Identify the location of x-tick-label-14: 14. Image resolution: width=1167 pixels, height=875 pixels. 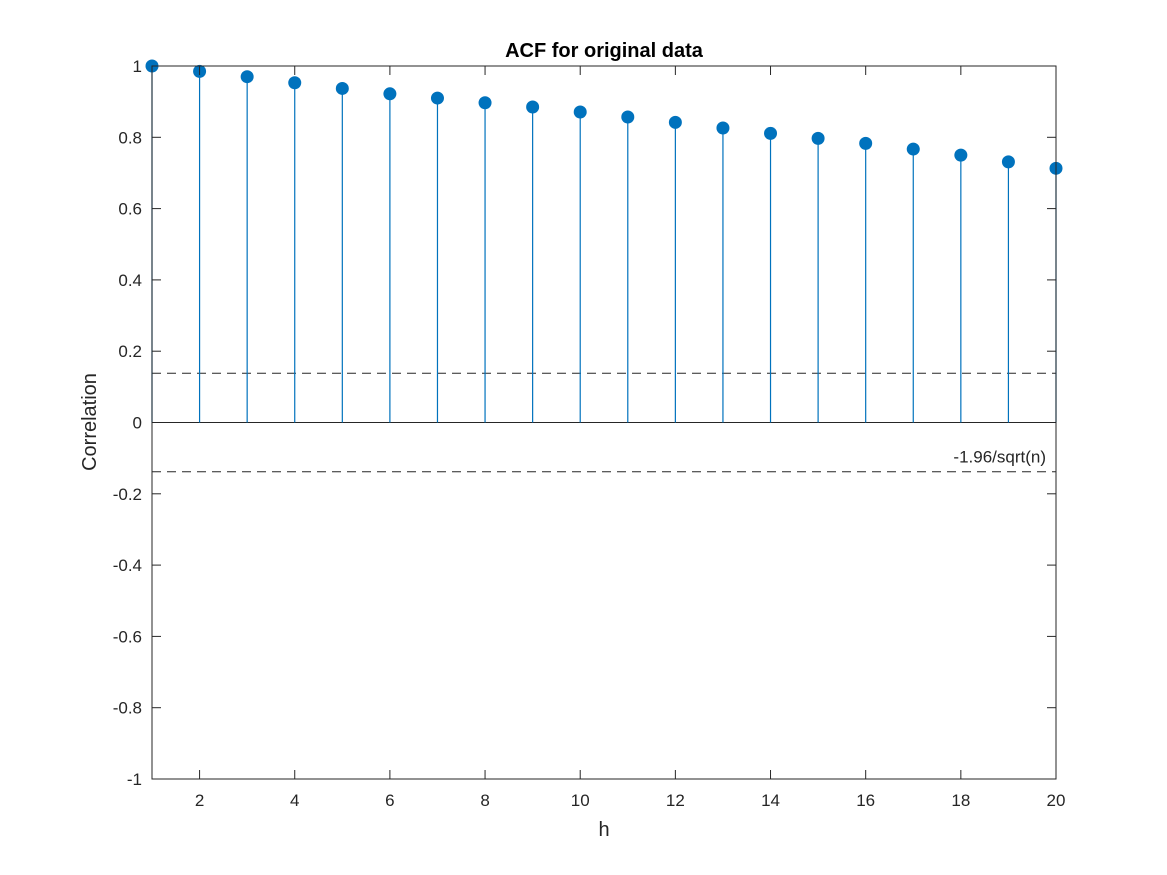
(770, 800).